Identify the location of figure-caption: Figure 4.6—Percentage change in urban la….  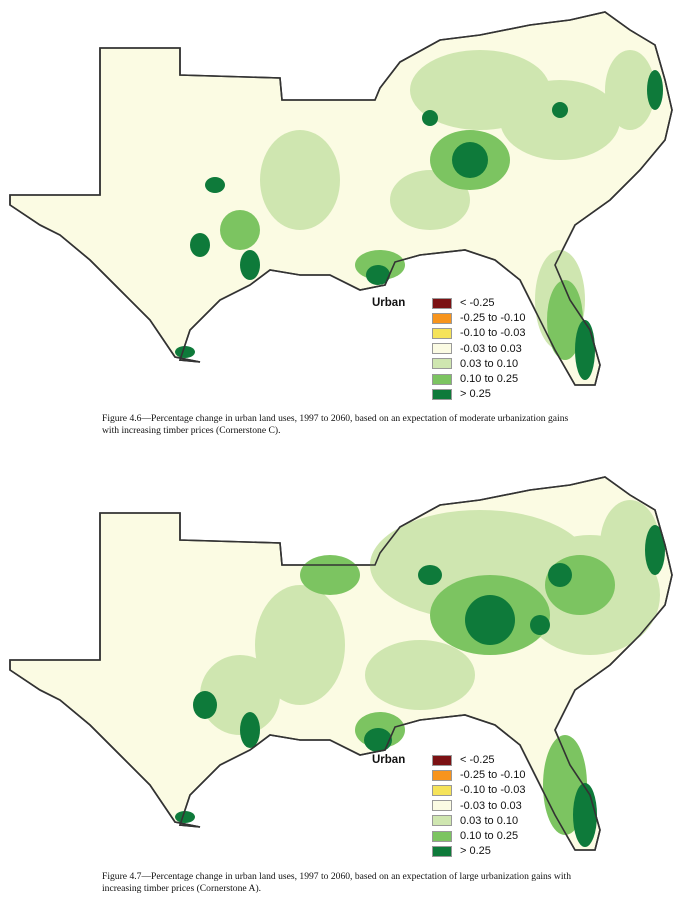
(335, 424).